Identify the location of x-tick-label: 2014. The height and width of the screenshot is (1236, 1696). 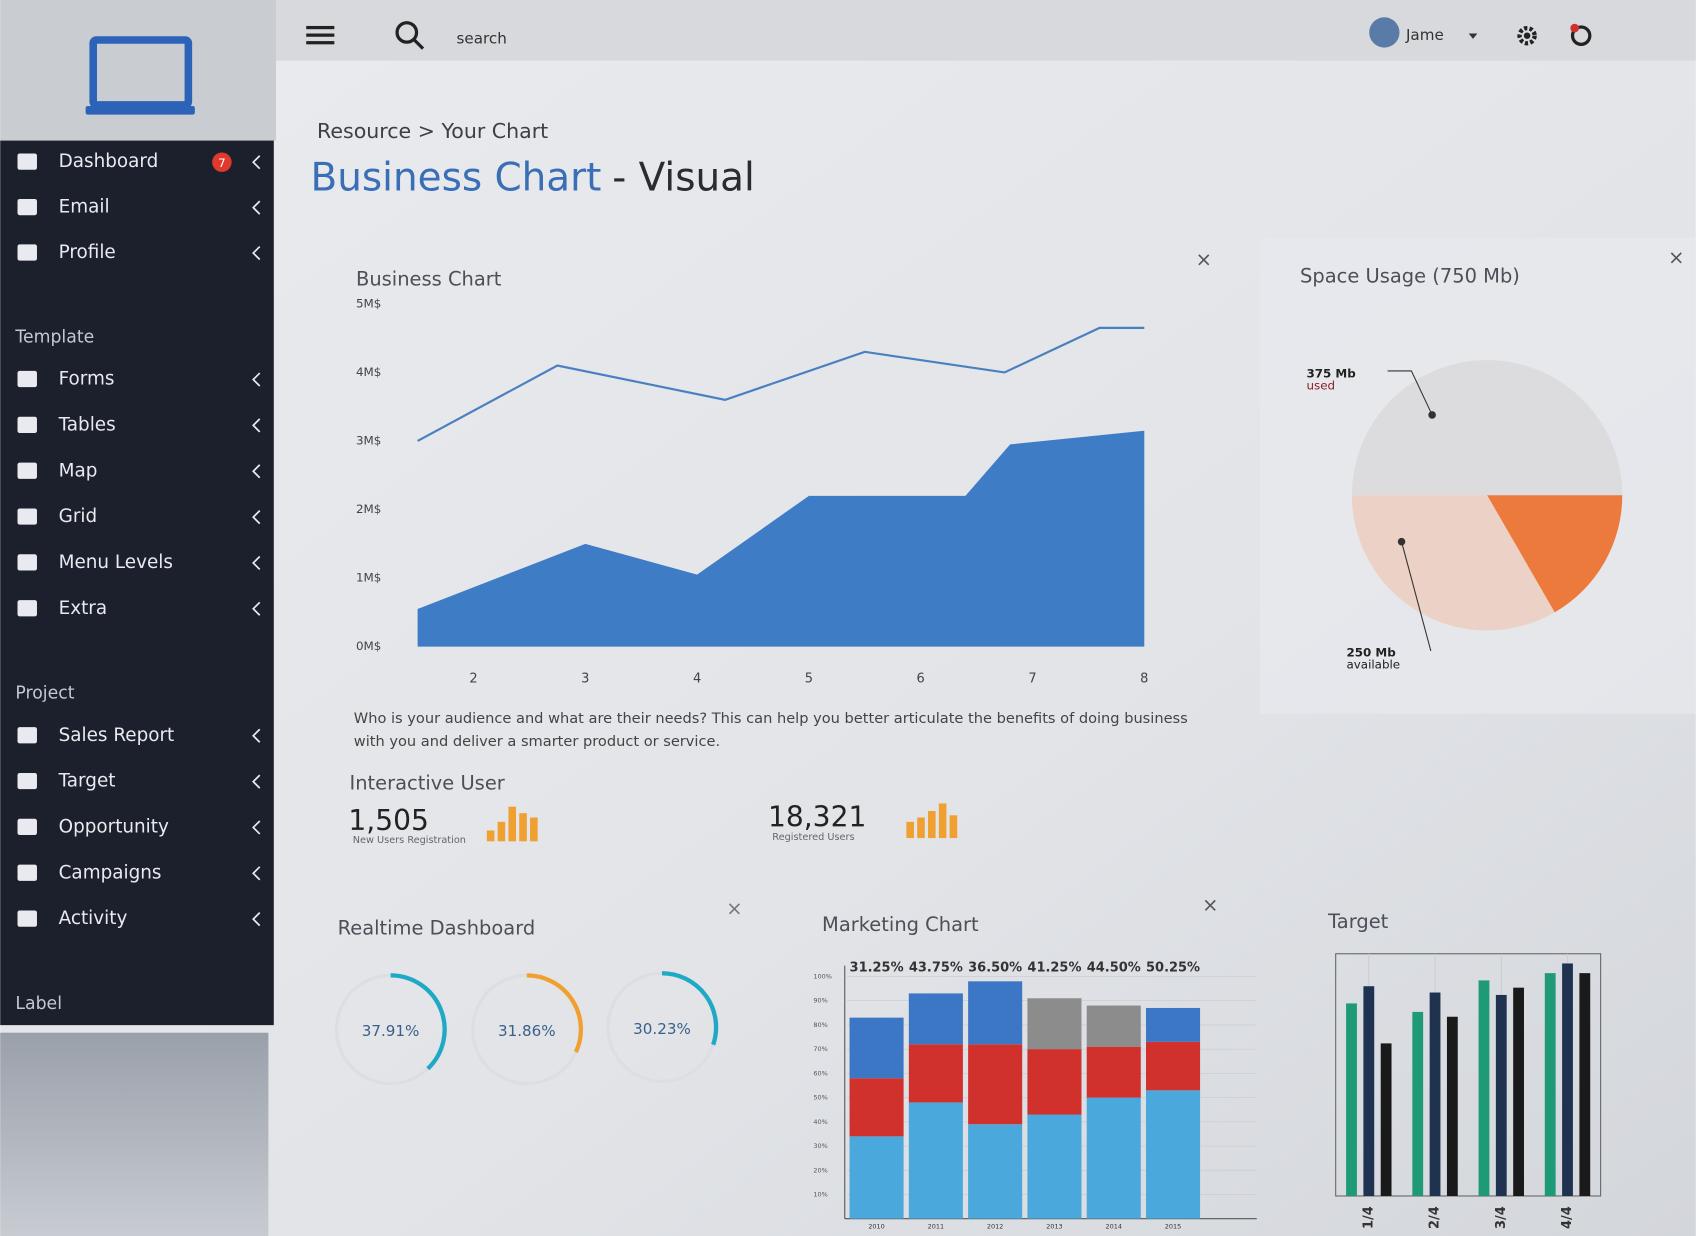
(1114, 1226).